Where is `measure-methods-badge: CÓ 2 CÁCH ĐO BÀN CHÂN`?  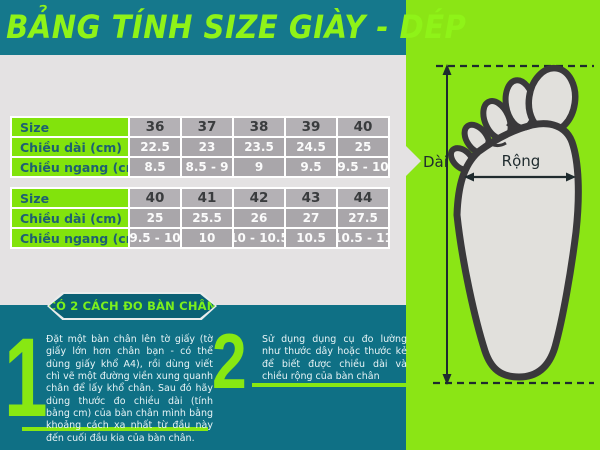
measure-methods-badge: CÓ 2 CÁCH ĐO BÀN CHÂN is located at coordinates (132, 306).